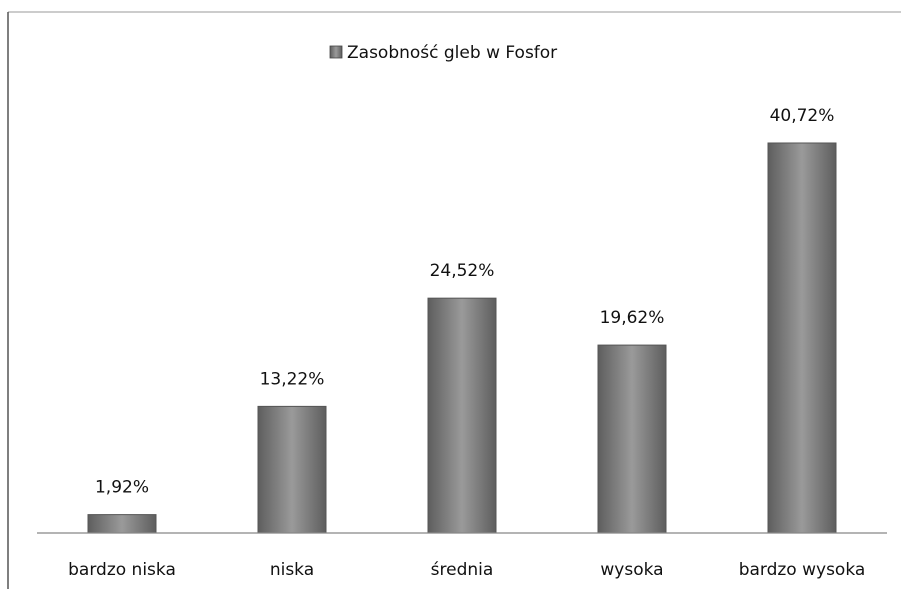 The image size is (901, 589). Describe the element at coordinates (122, 570) in the screenshot. I see `x-tick-label: bardzo niska` at that location.